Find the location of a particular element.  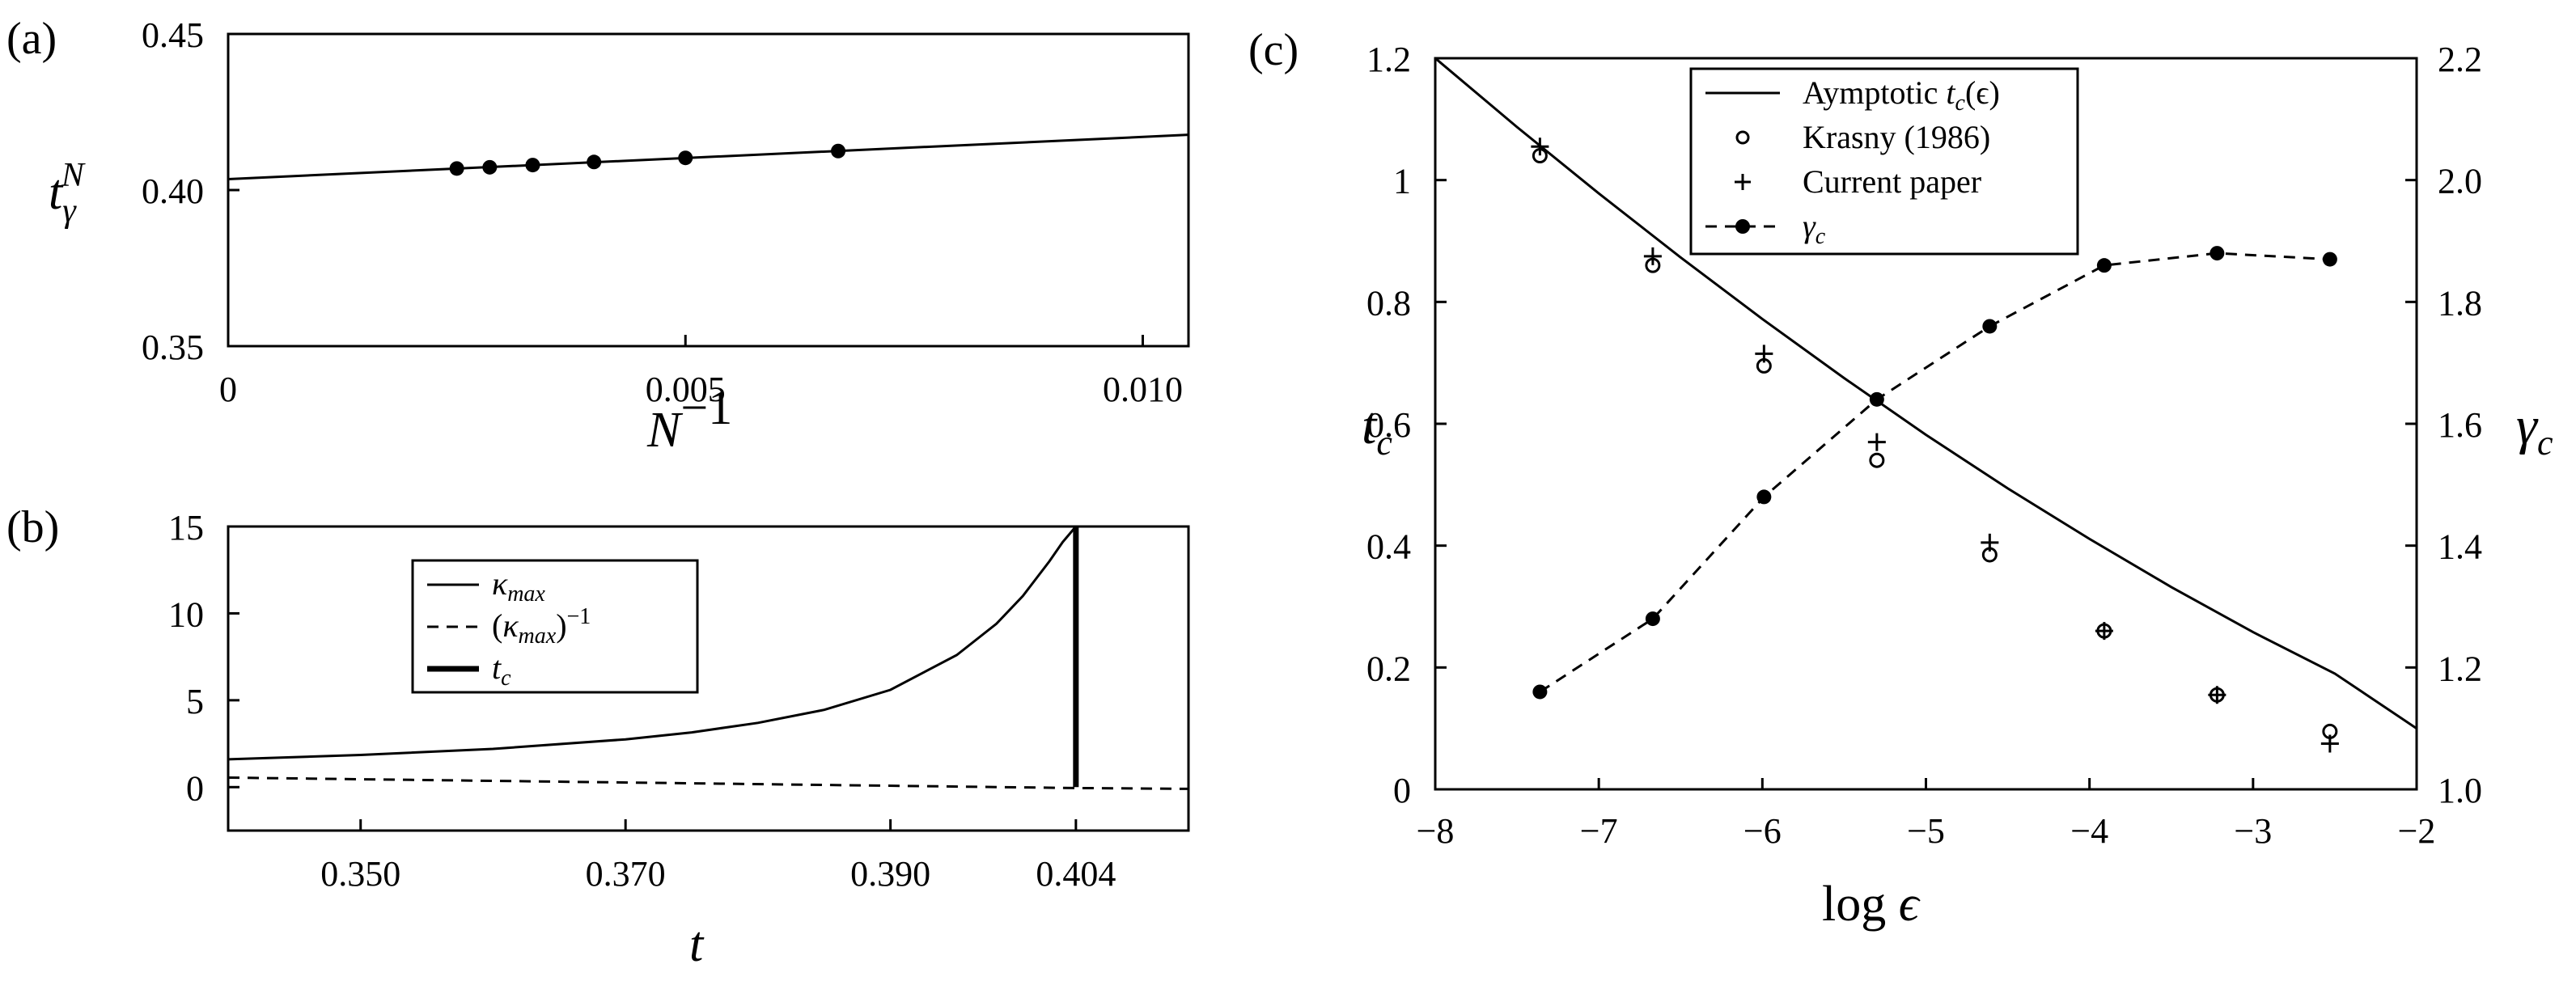

b-x-tick-label: 0.390 is located at coordinates (890, 874).